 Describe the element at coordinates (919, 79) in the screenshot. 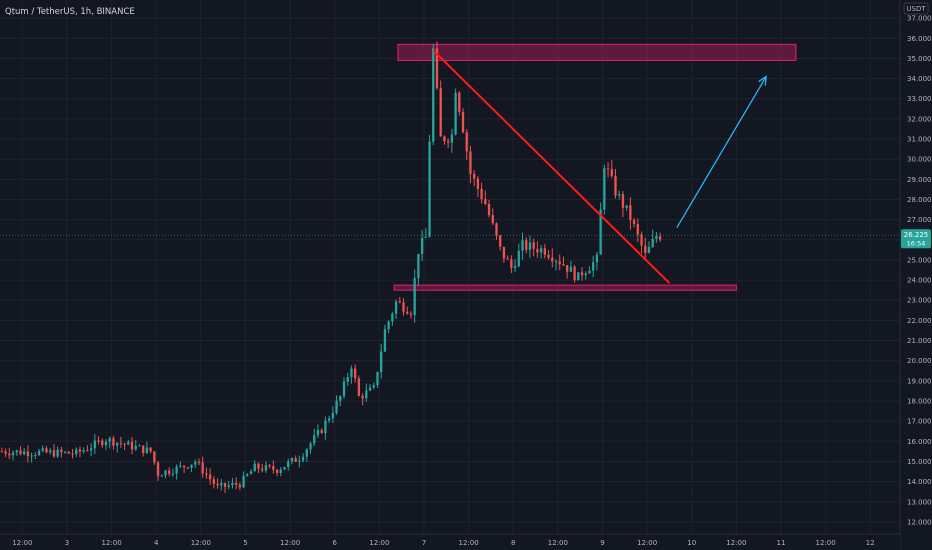

I see `y-tick-label: 34.000` at that location.